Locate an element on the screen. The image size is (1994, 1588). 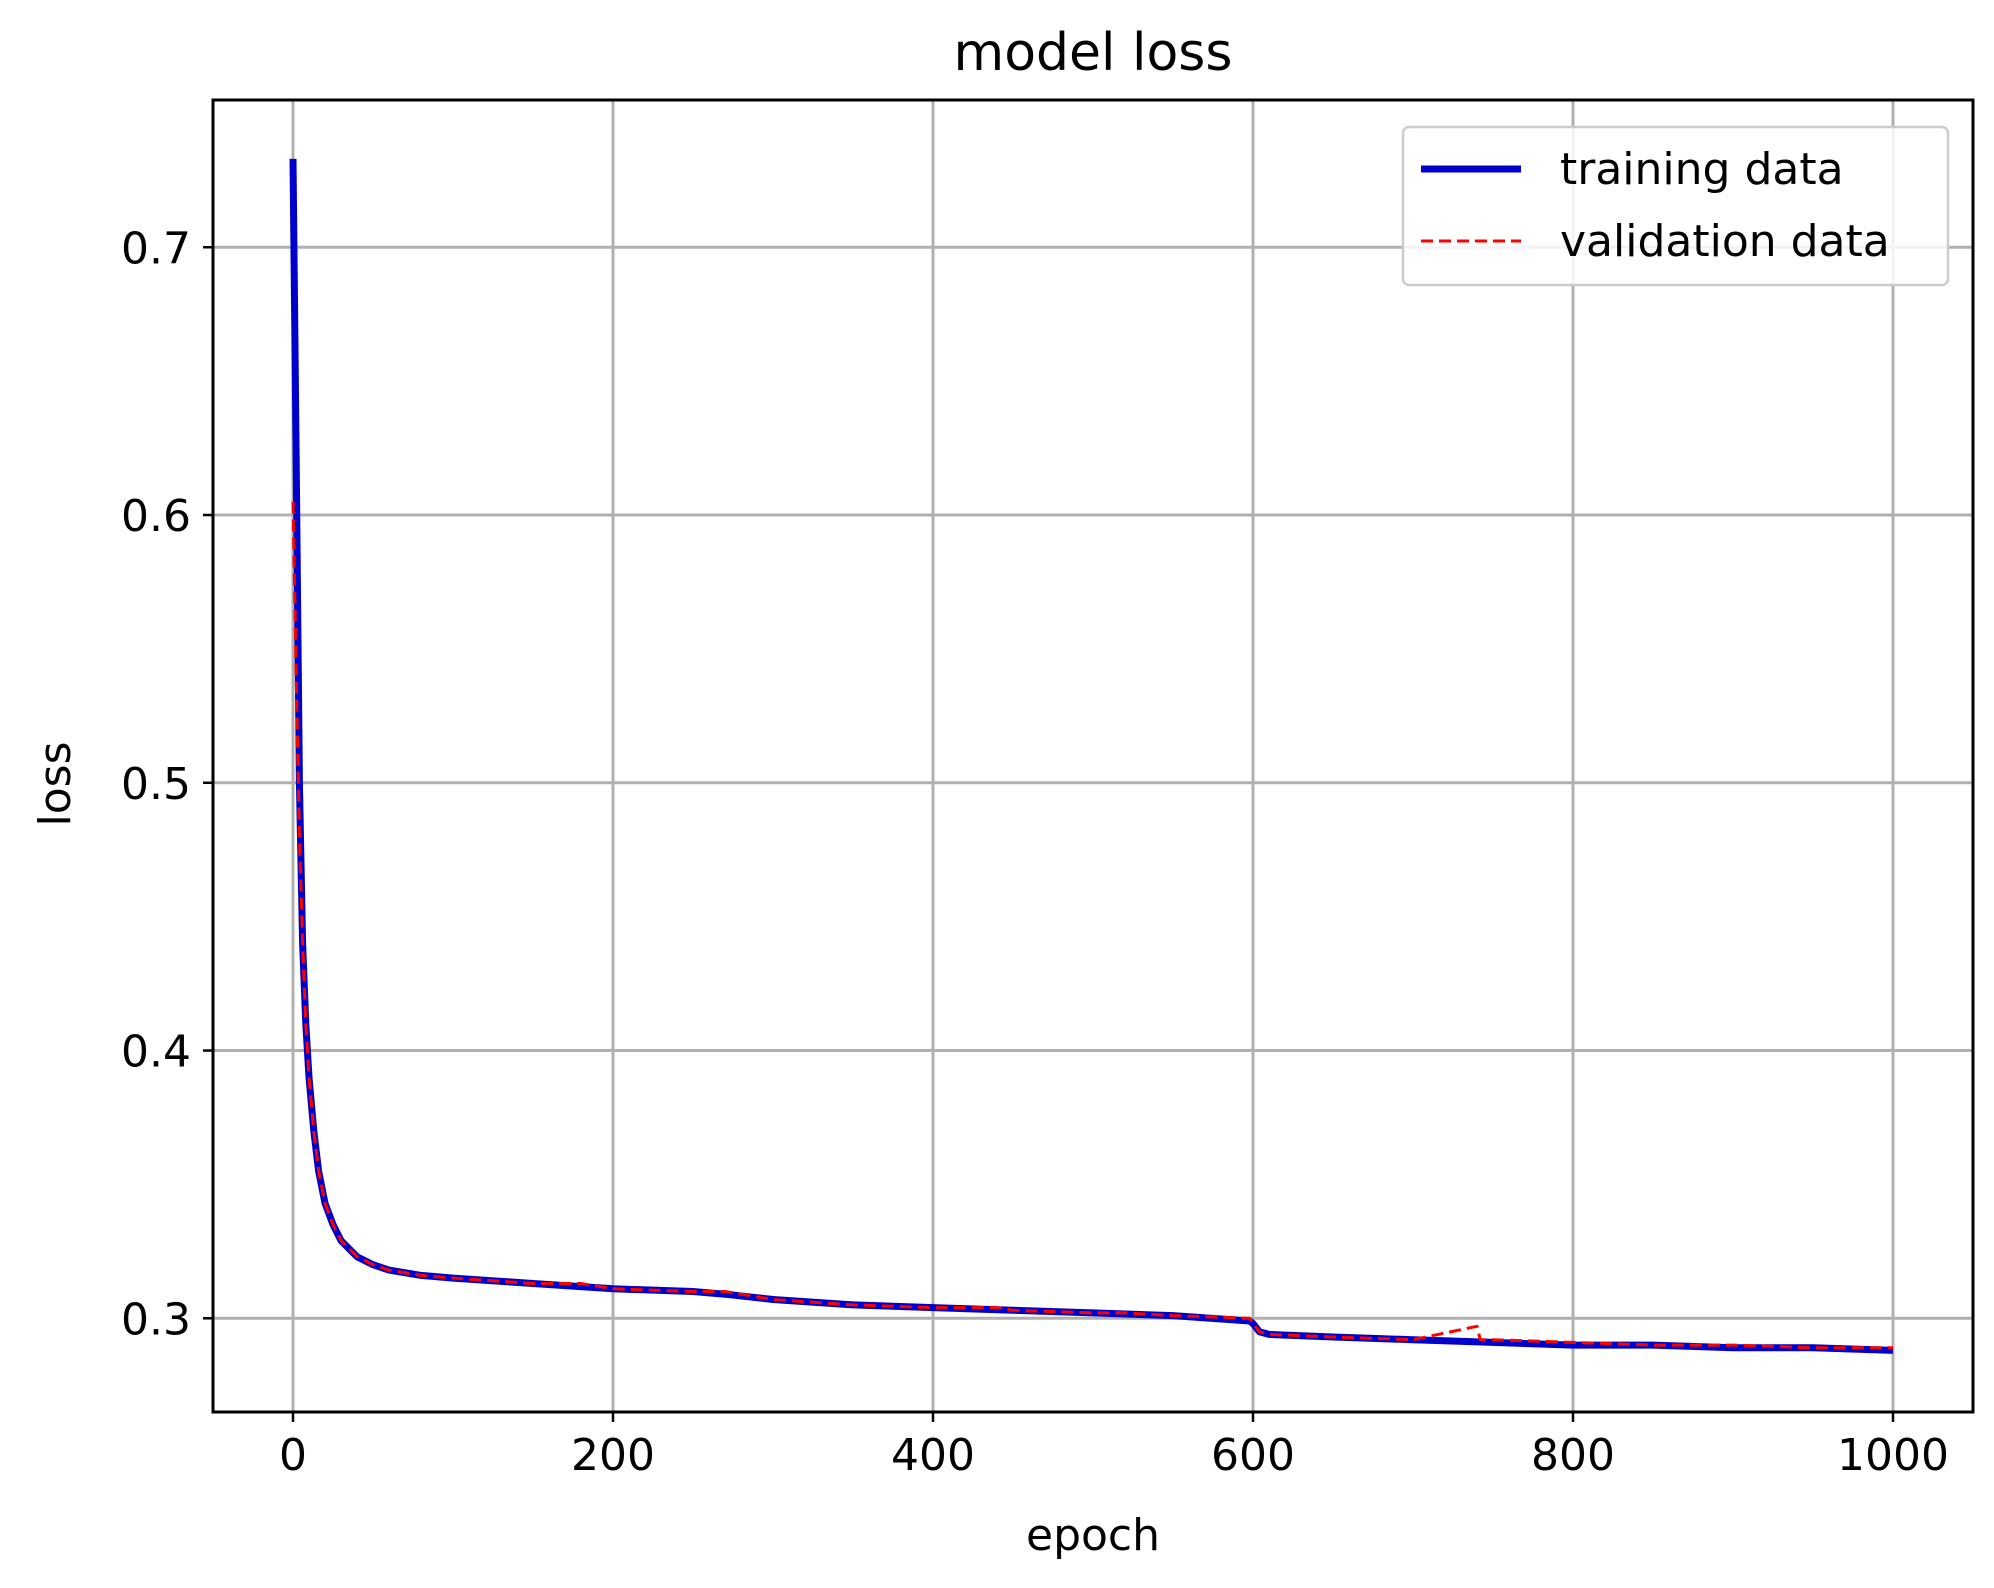
x-axis-label: epoch is located at coordinates (1093, 1535).